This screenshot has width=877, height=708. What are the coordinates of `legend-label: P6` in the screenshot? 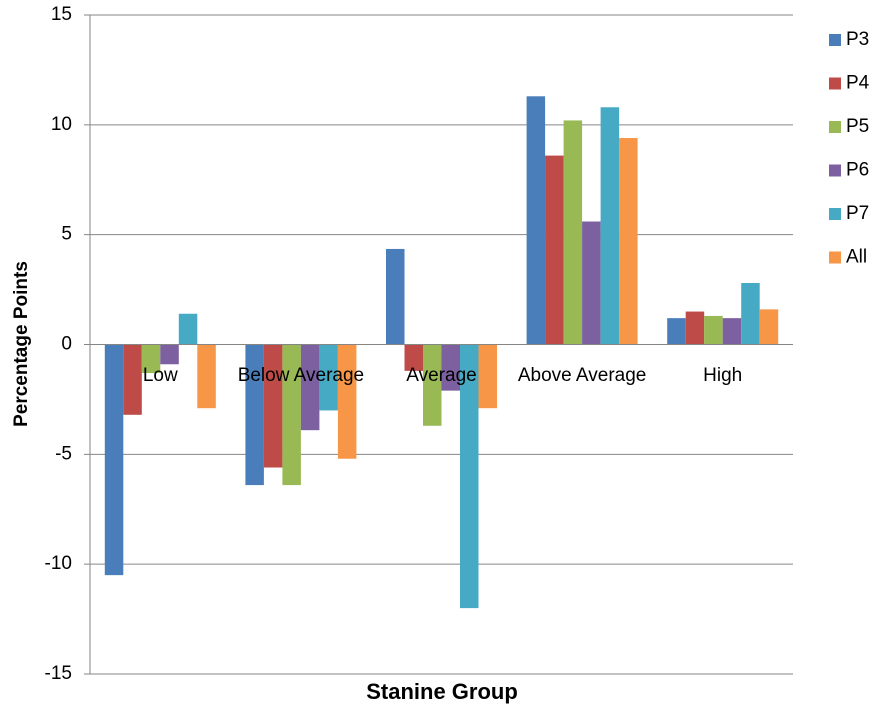 It's located at (857, 170).